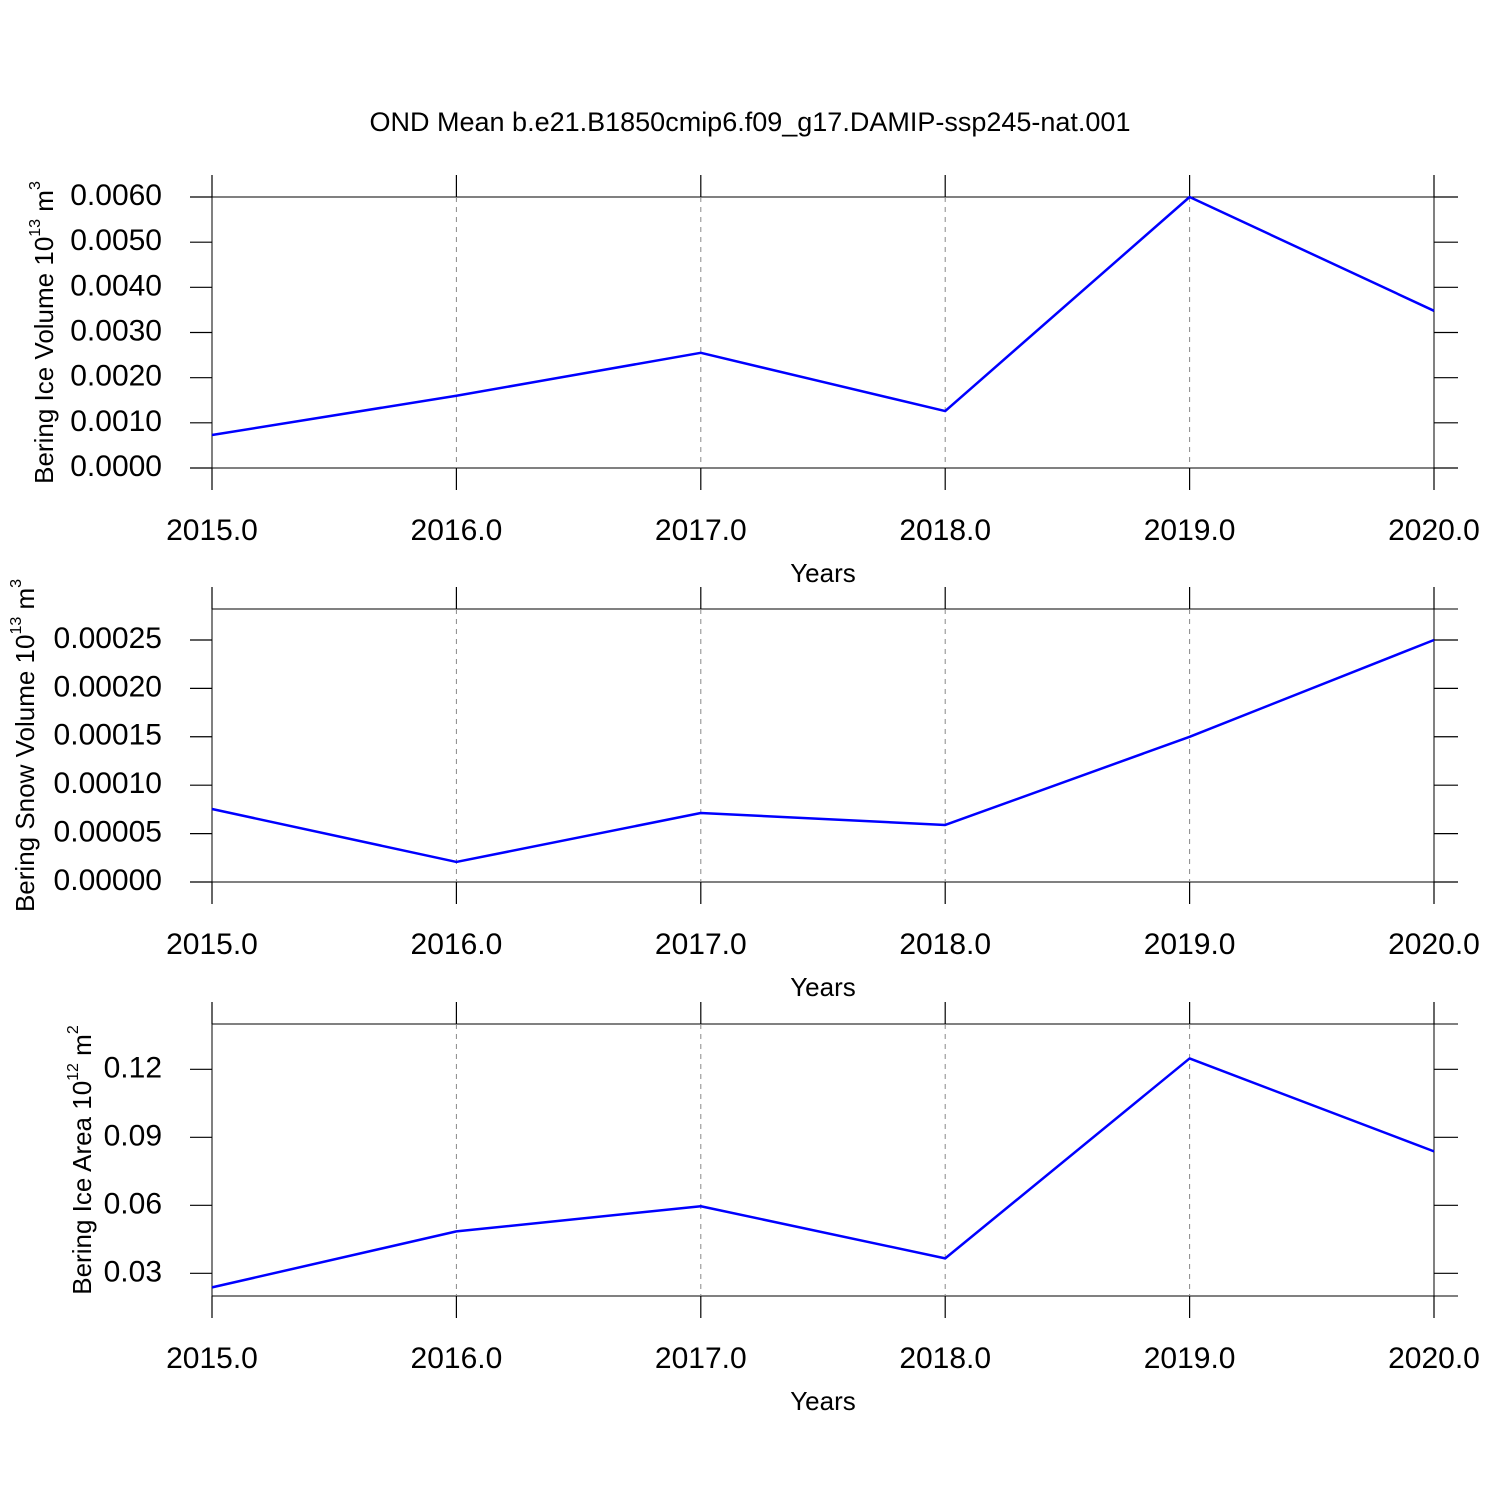  I want to click on y-tick-label: 0.03, so click(133, 1271).